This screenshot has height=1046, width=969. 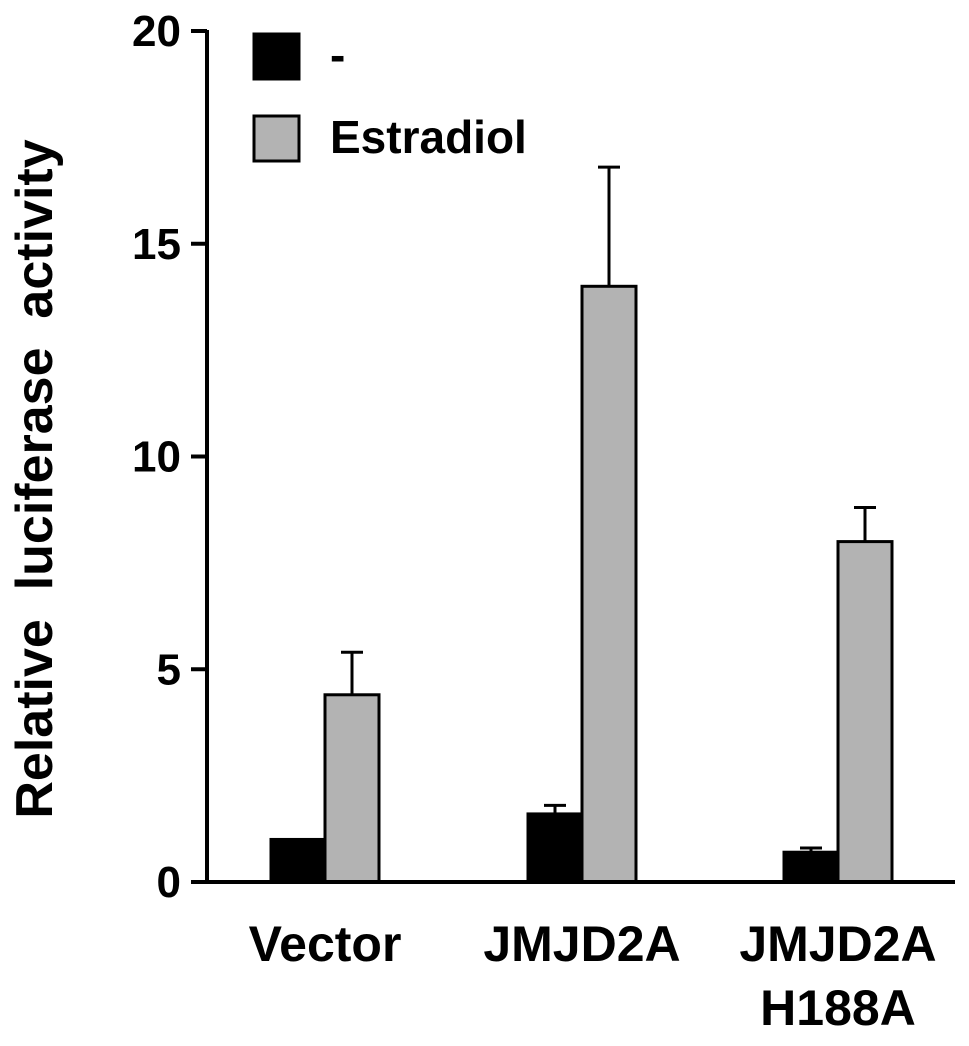 What do you see at coordinates (169, 669) in the screenshot?
I see `y-tick-label-1: 5` at bounding box center [169, 669].